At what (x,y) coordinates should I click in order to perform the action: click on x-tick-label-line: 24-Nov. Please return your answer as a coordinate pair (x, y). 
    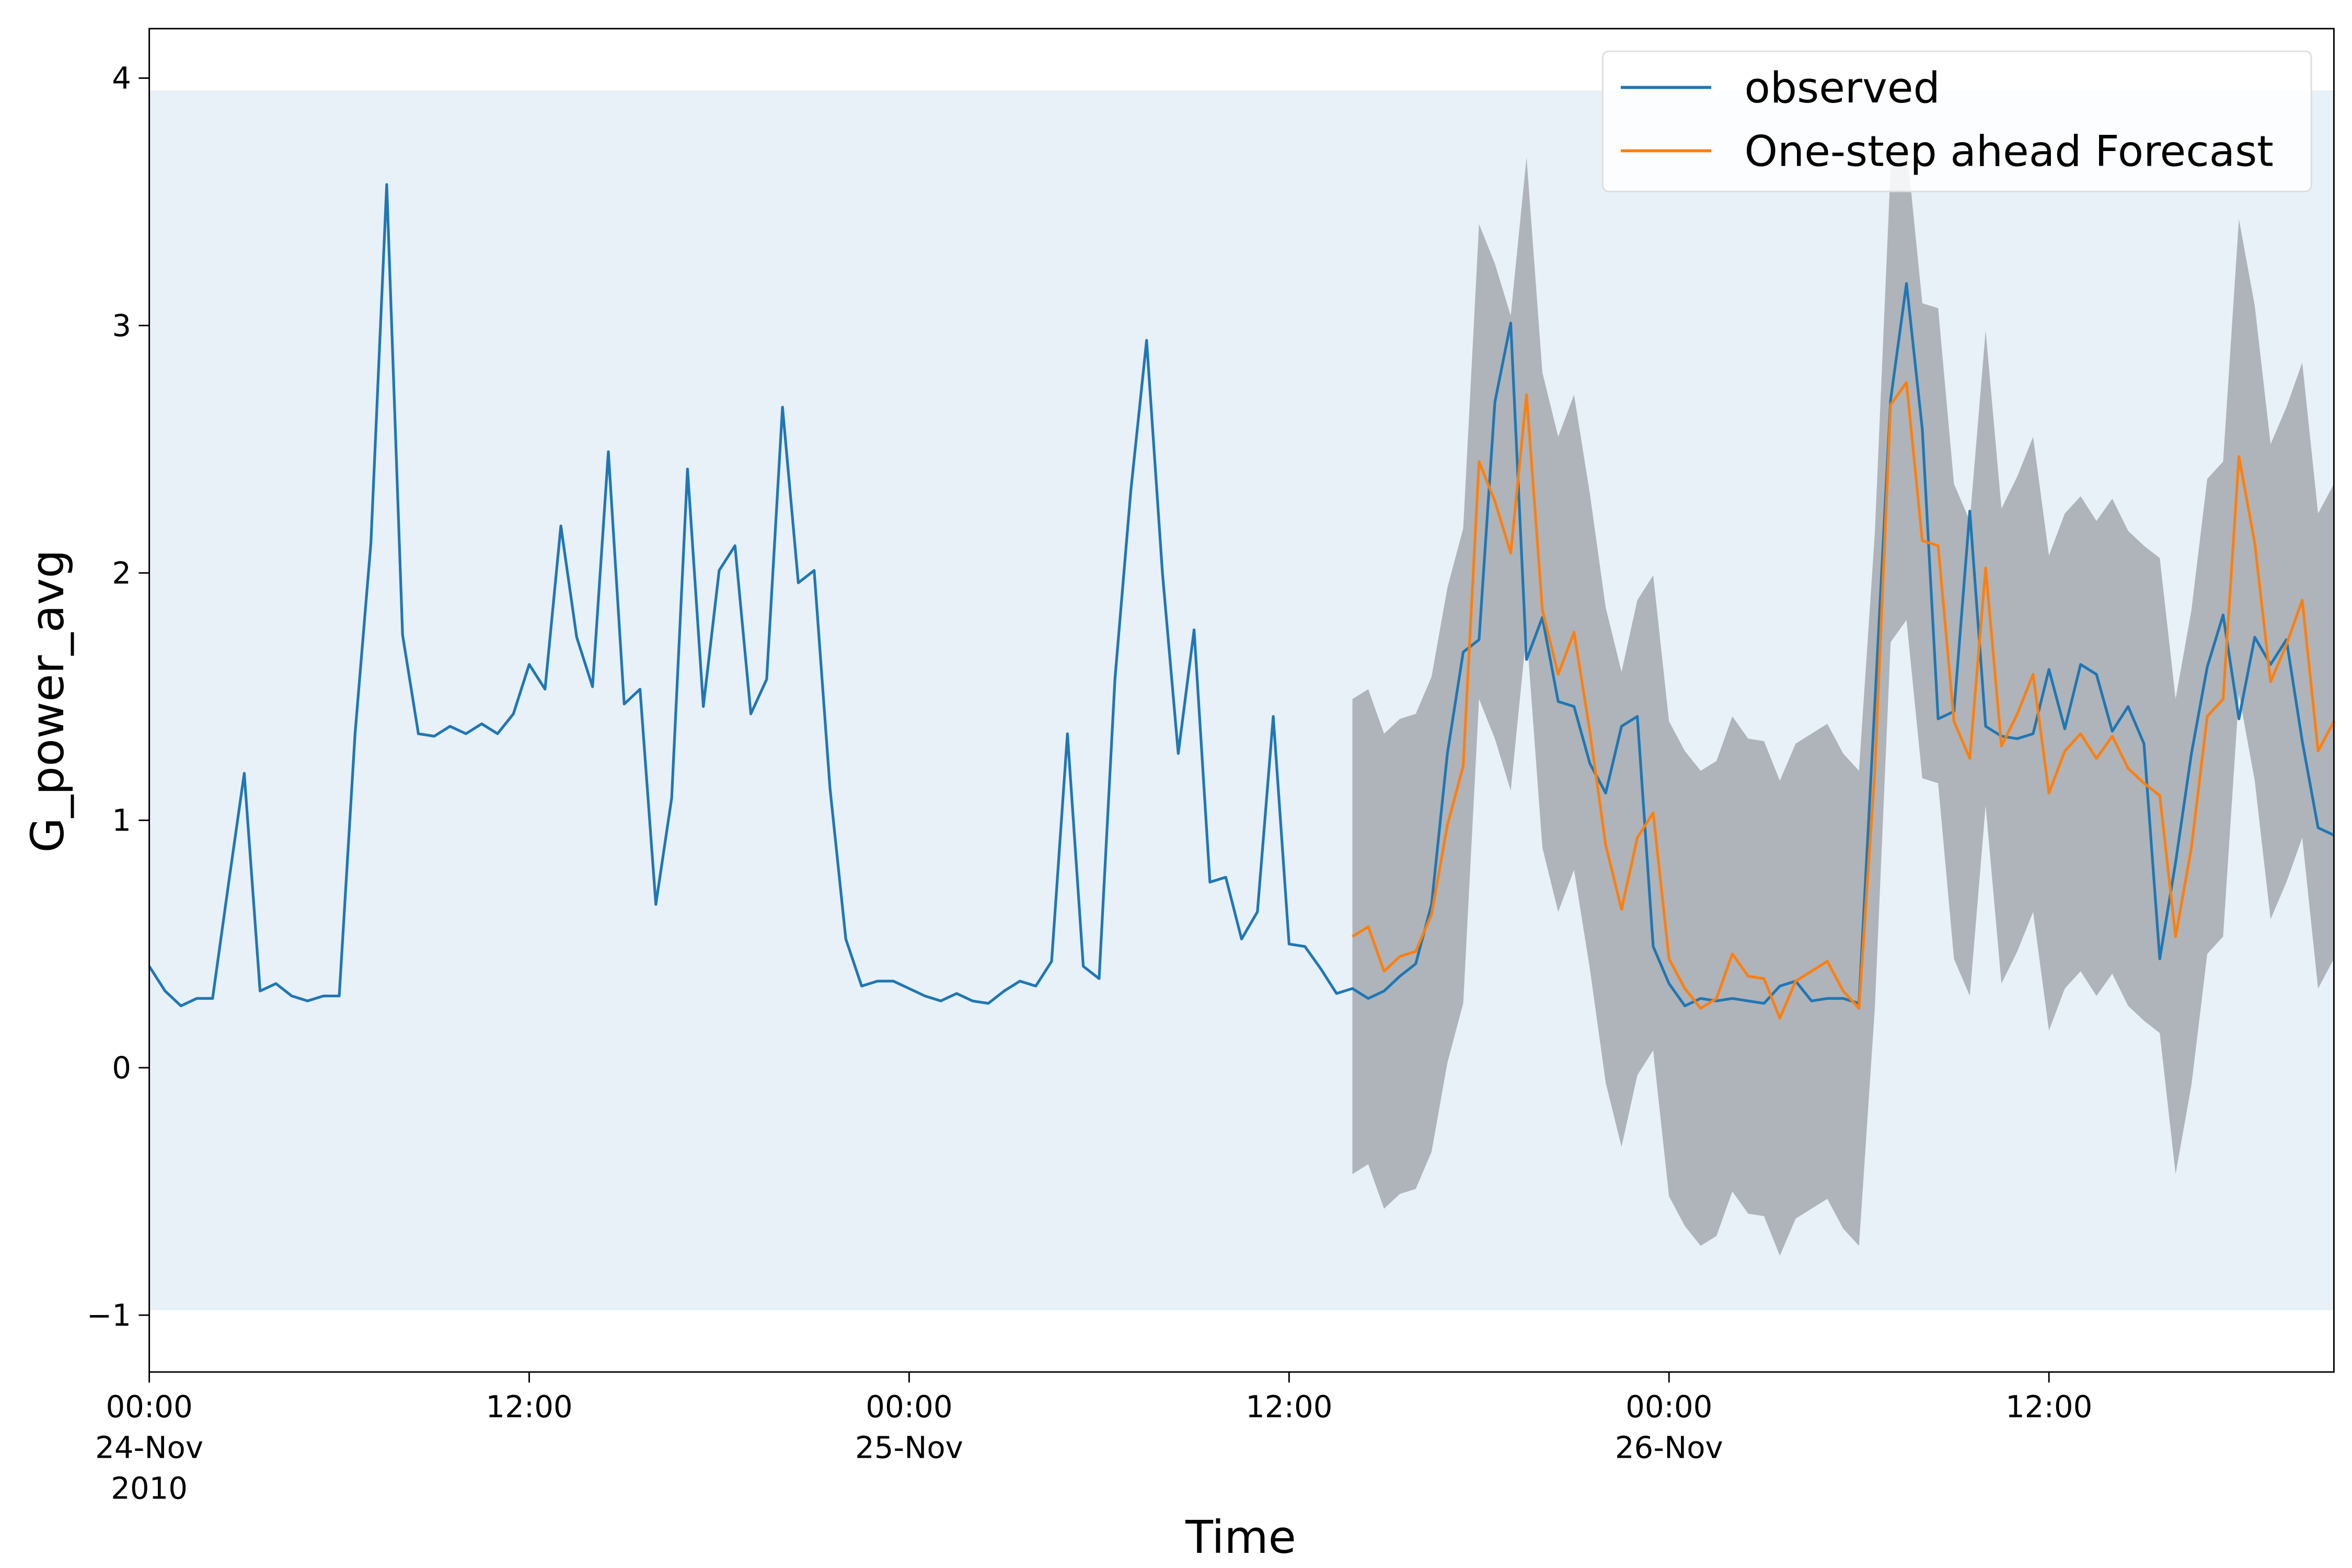
    Looking at the image, I should click on (149, 1447).